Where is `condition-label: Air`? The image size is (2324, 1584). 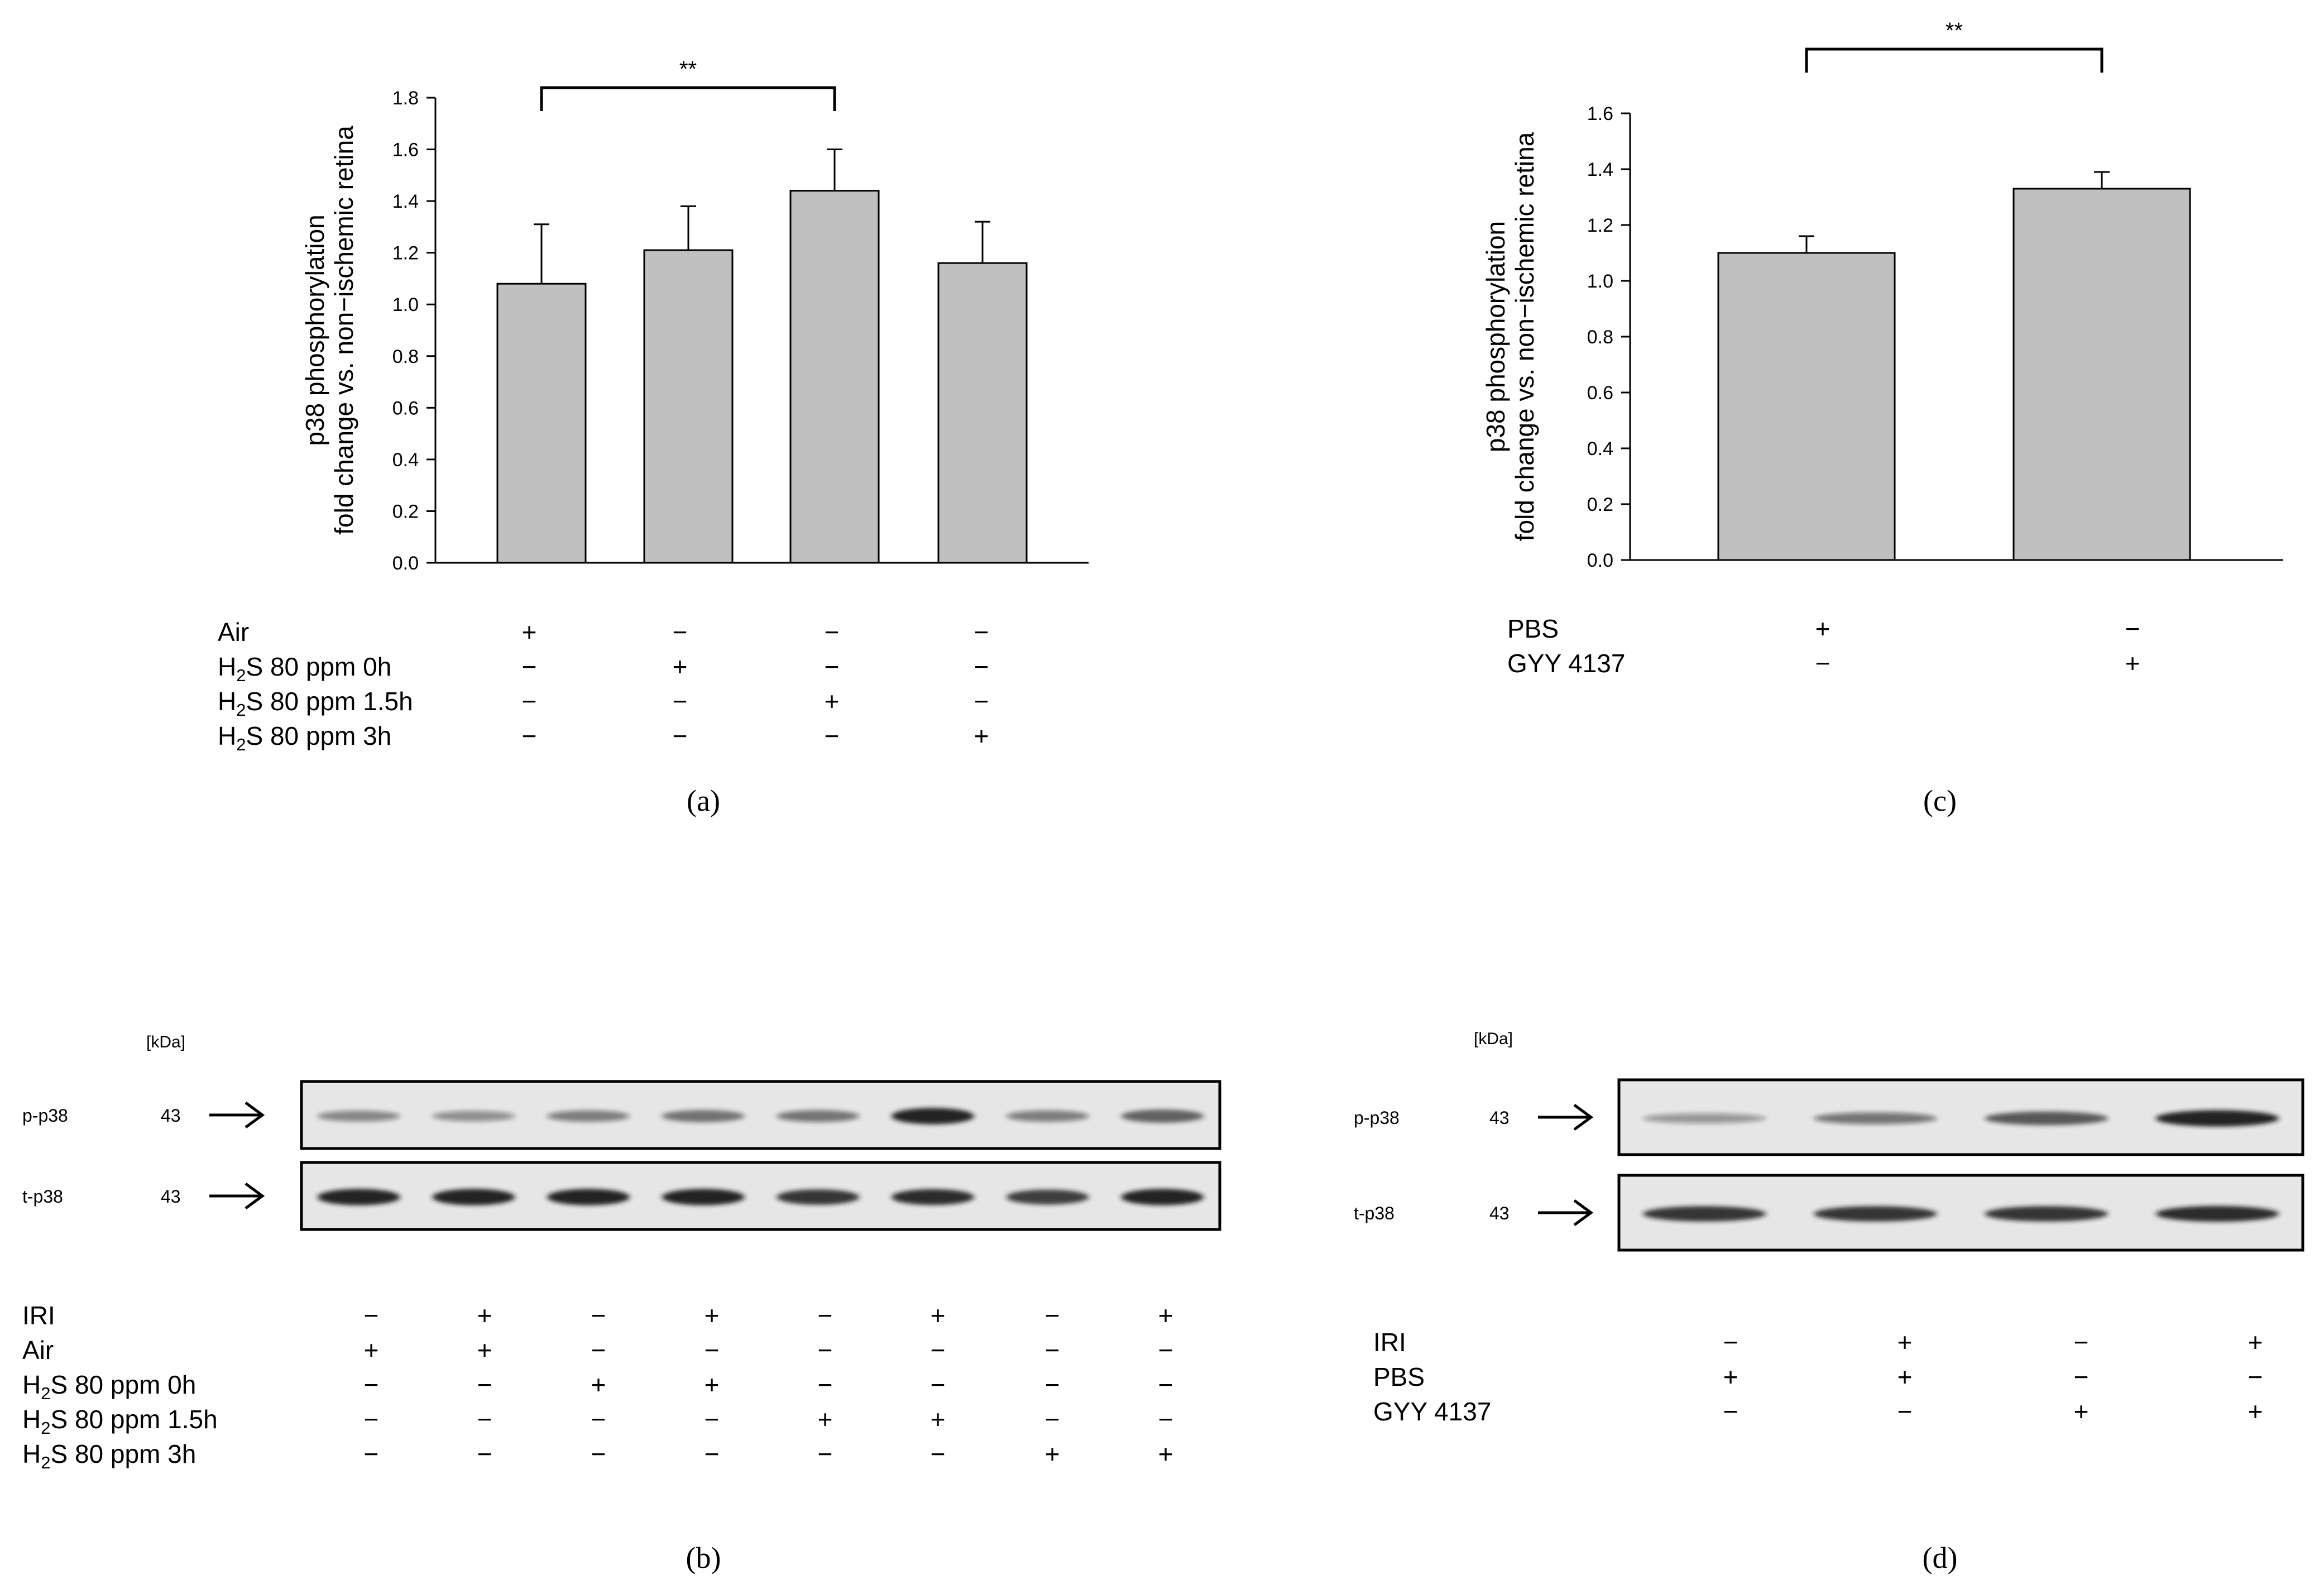
condition-label: Air is located at coordinates (233, 632).